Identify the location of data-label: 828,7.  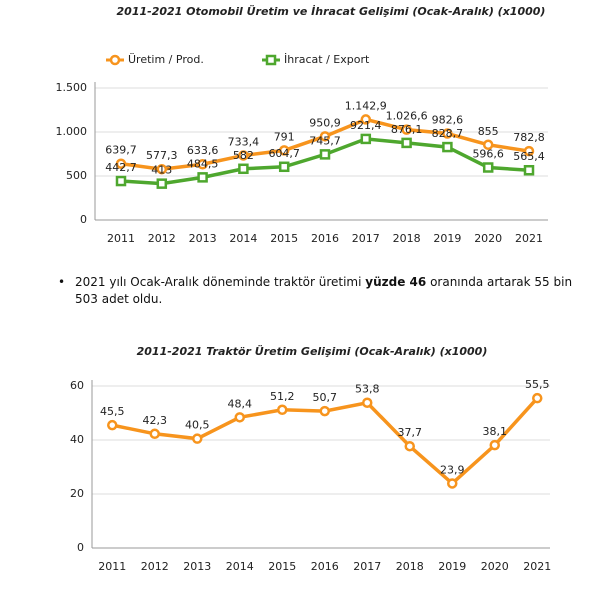
(448, 133).